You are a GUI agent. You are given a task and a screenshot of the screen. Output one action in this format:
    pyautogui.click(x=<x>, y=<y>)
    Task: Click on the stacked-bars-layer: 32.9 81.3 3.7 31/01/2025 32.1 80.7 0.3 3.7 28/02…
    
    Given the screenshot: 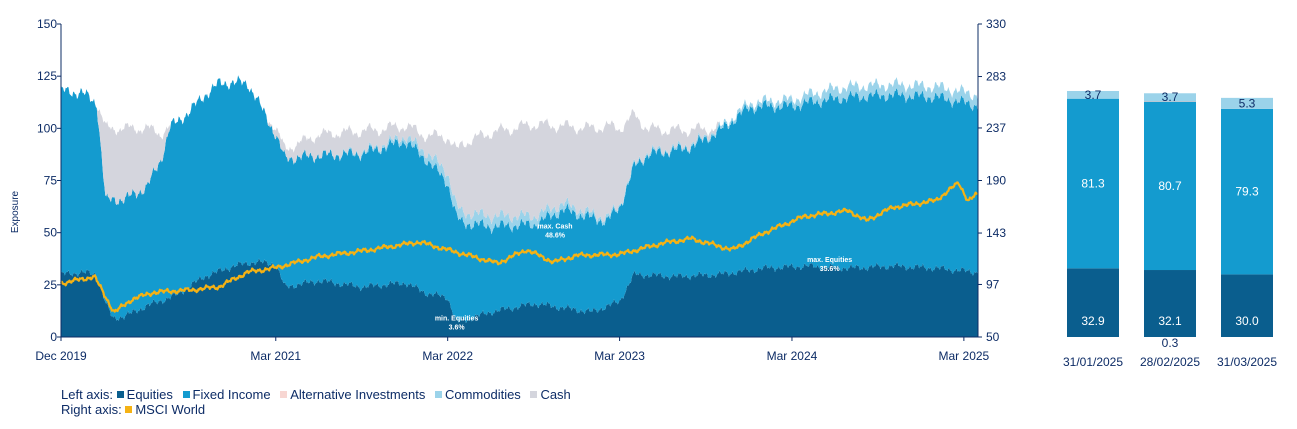 What is the action you would take?
    pyautogui.click(x=1170, y=228)
    